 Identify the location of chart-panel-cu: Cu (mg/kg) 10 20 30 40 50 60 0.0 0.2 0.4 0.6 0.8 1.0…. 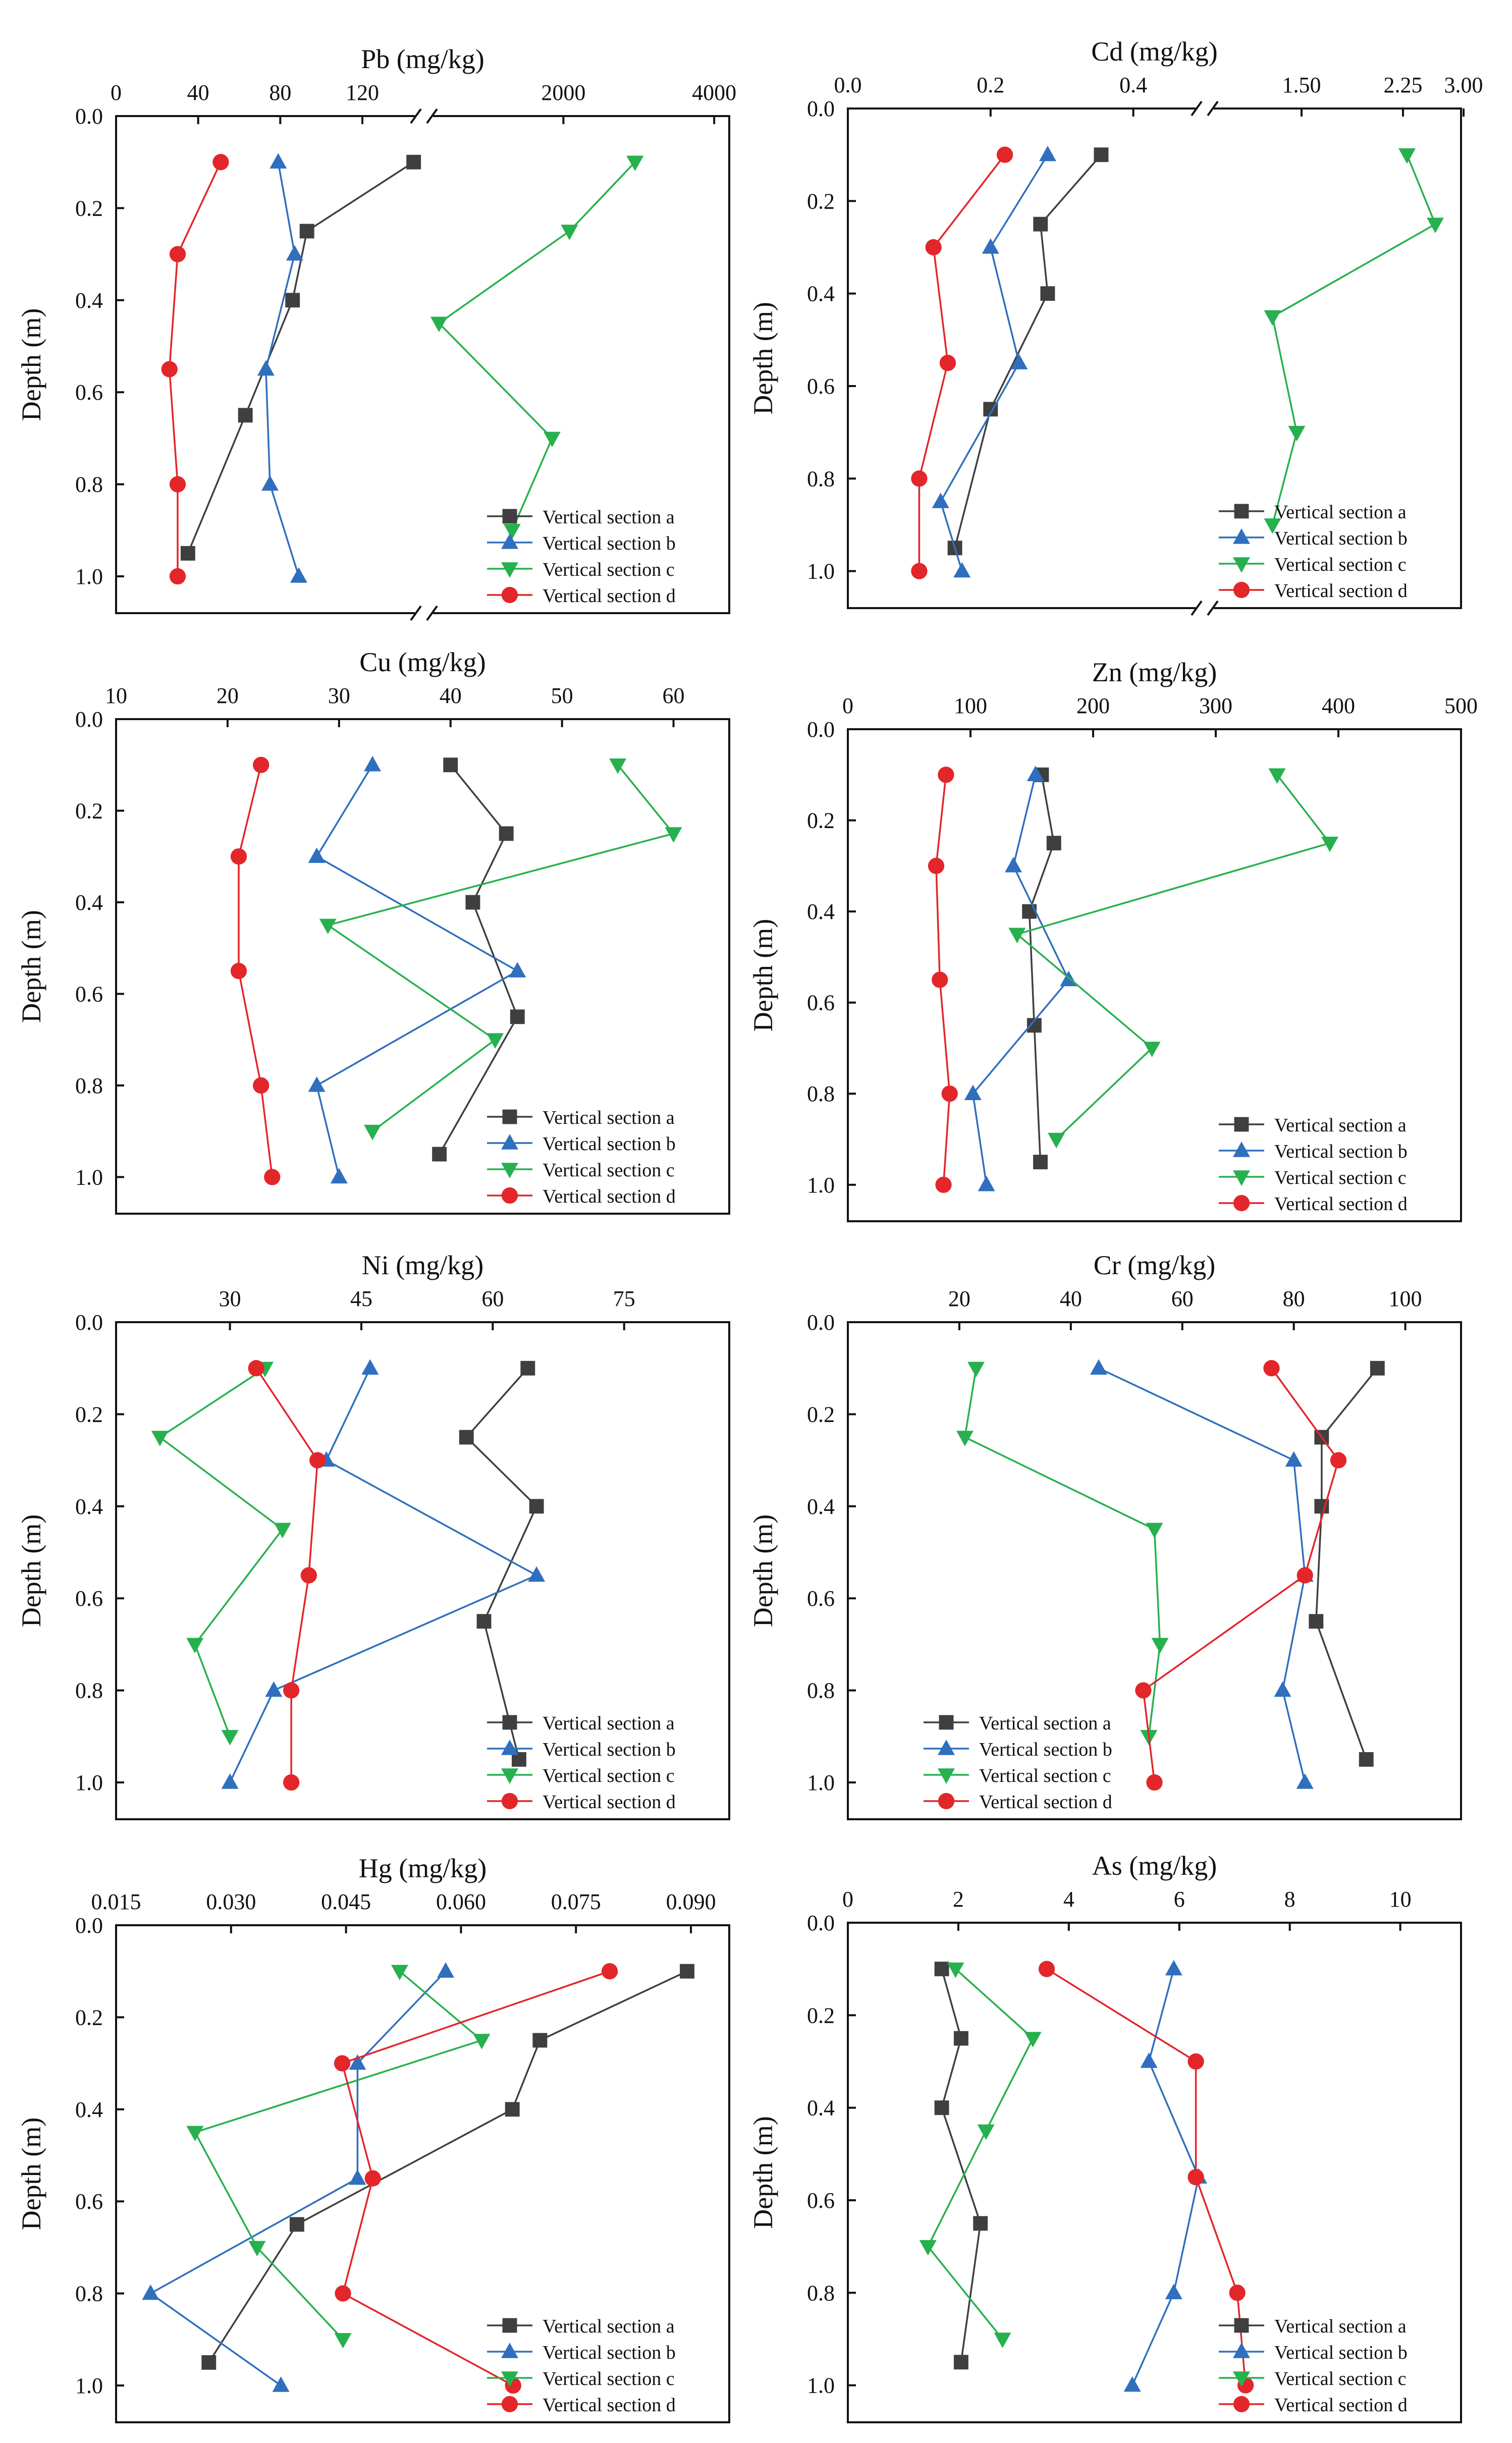
(373, 931).